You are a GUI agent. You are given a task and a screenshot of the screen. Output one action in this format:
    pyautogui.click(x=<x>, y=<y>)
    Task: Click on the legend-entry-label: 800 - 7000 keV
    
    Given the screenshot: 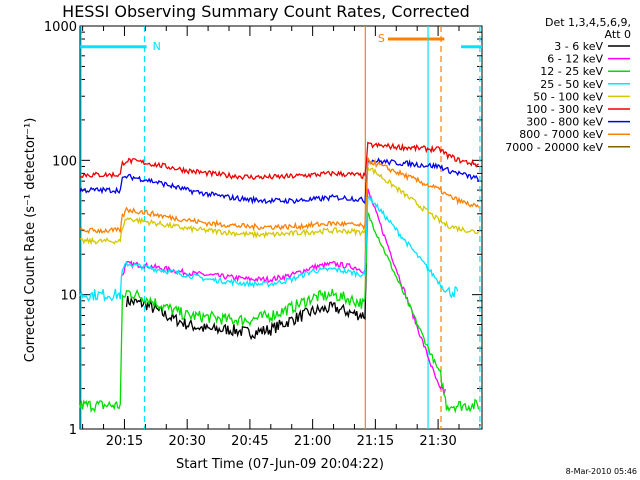 What is the action you would take?
    pyautogui.click(x=561, y=134)
    